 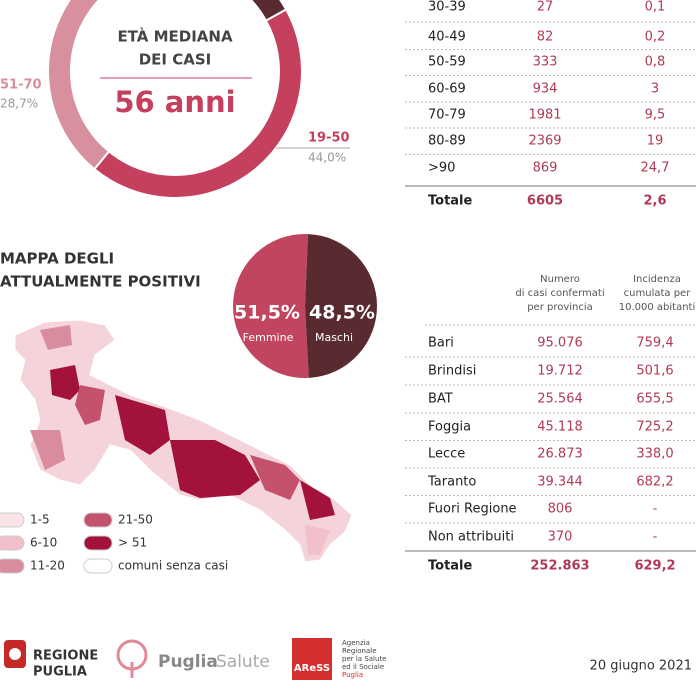 I want to click on row-count: 869, so click(x=545, y=168).